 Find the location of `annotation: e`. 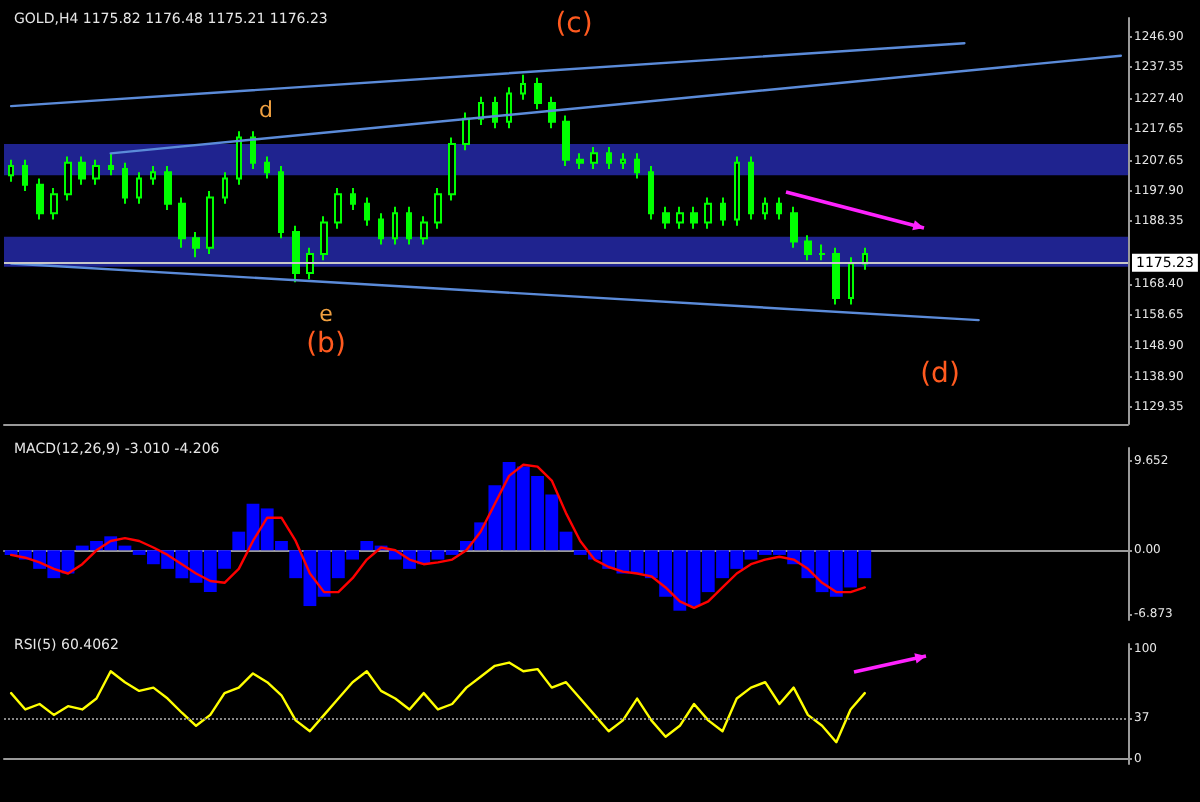

annotation: e is located at coordinates (326, 314).